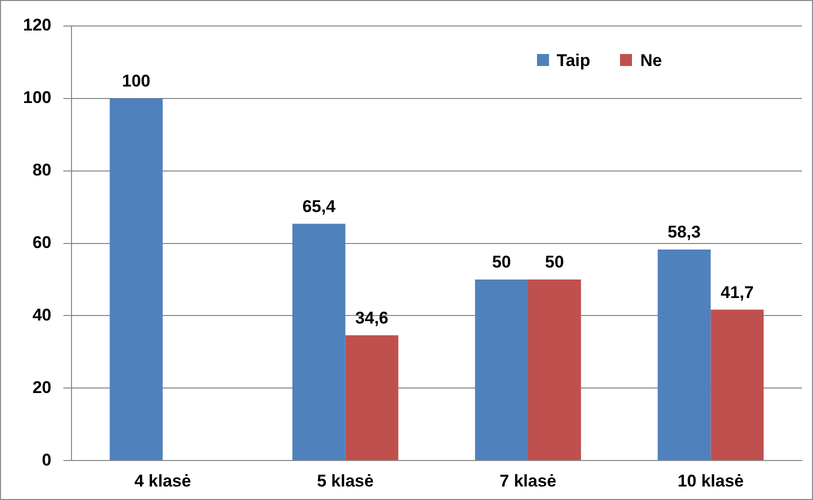 The width and height of the screenshot is (813, 500). What do you see at coordinates (528, 480) in the screenshot?
I see `x-tick-label: 7 klasė` at bounding box center [528, 480].